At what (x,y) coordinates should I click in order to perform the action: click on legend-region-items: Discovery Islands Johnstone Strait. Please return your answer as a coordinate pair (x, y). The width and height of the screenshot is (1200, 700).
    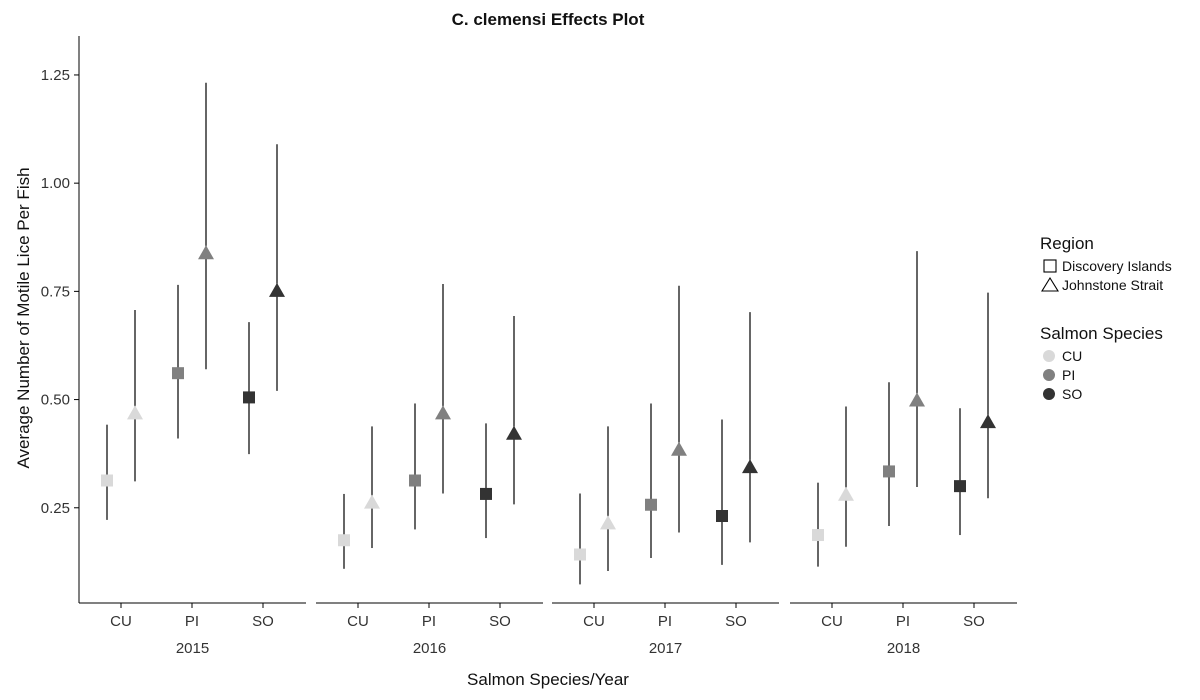
    Looking at the image, I should click on (1106, 275).